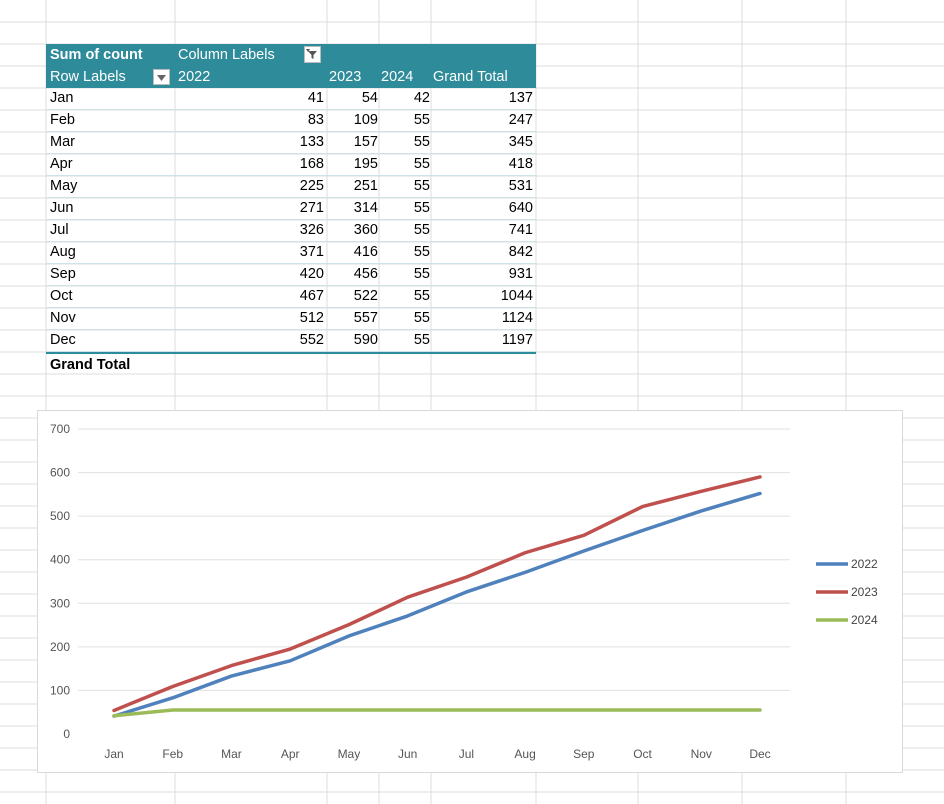 The image size is (944, 804). Describe the element at coordinates (60, 516) in the screenshot. I see `y-tick-label: 500` at that location.